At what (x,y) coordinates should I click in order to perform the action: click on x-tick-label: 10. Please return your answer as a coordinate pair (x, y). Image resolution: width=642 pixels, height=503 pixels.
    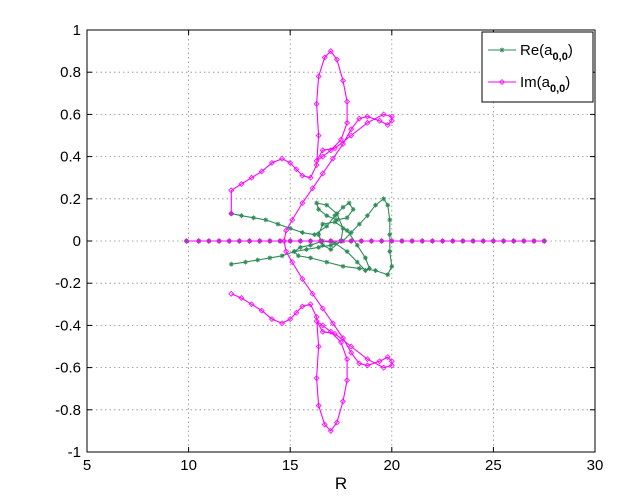
    Looking at the image, I should click on (188, 465).